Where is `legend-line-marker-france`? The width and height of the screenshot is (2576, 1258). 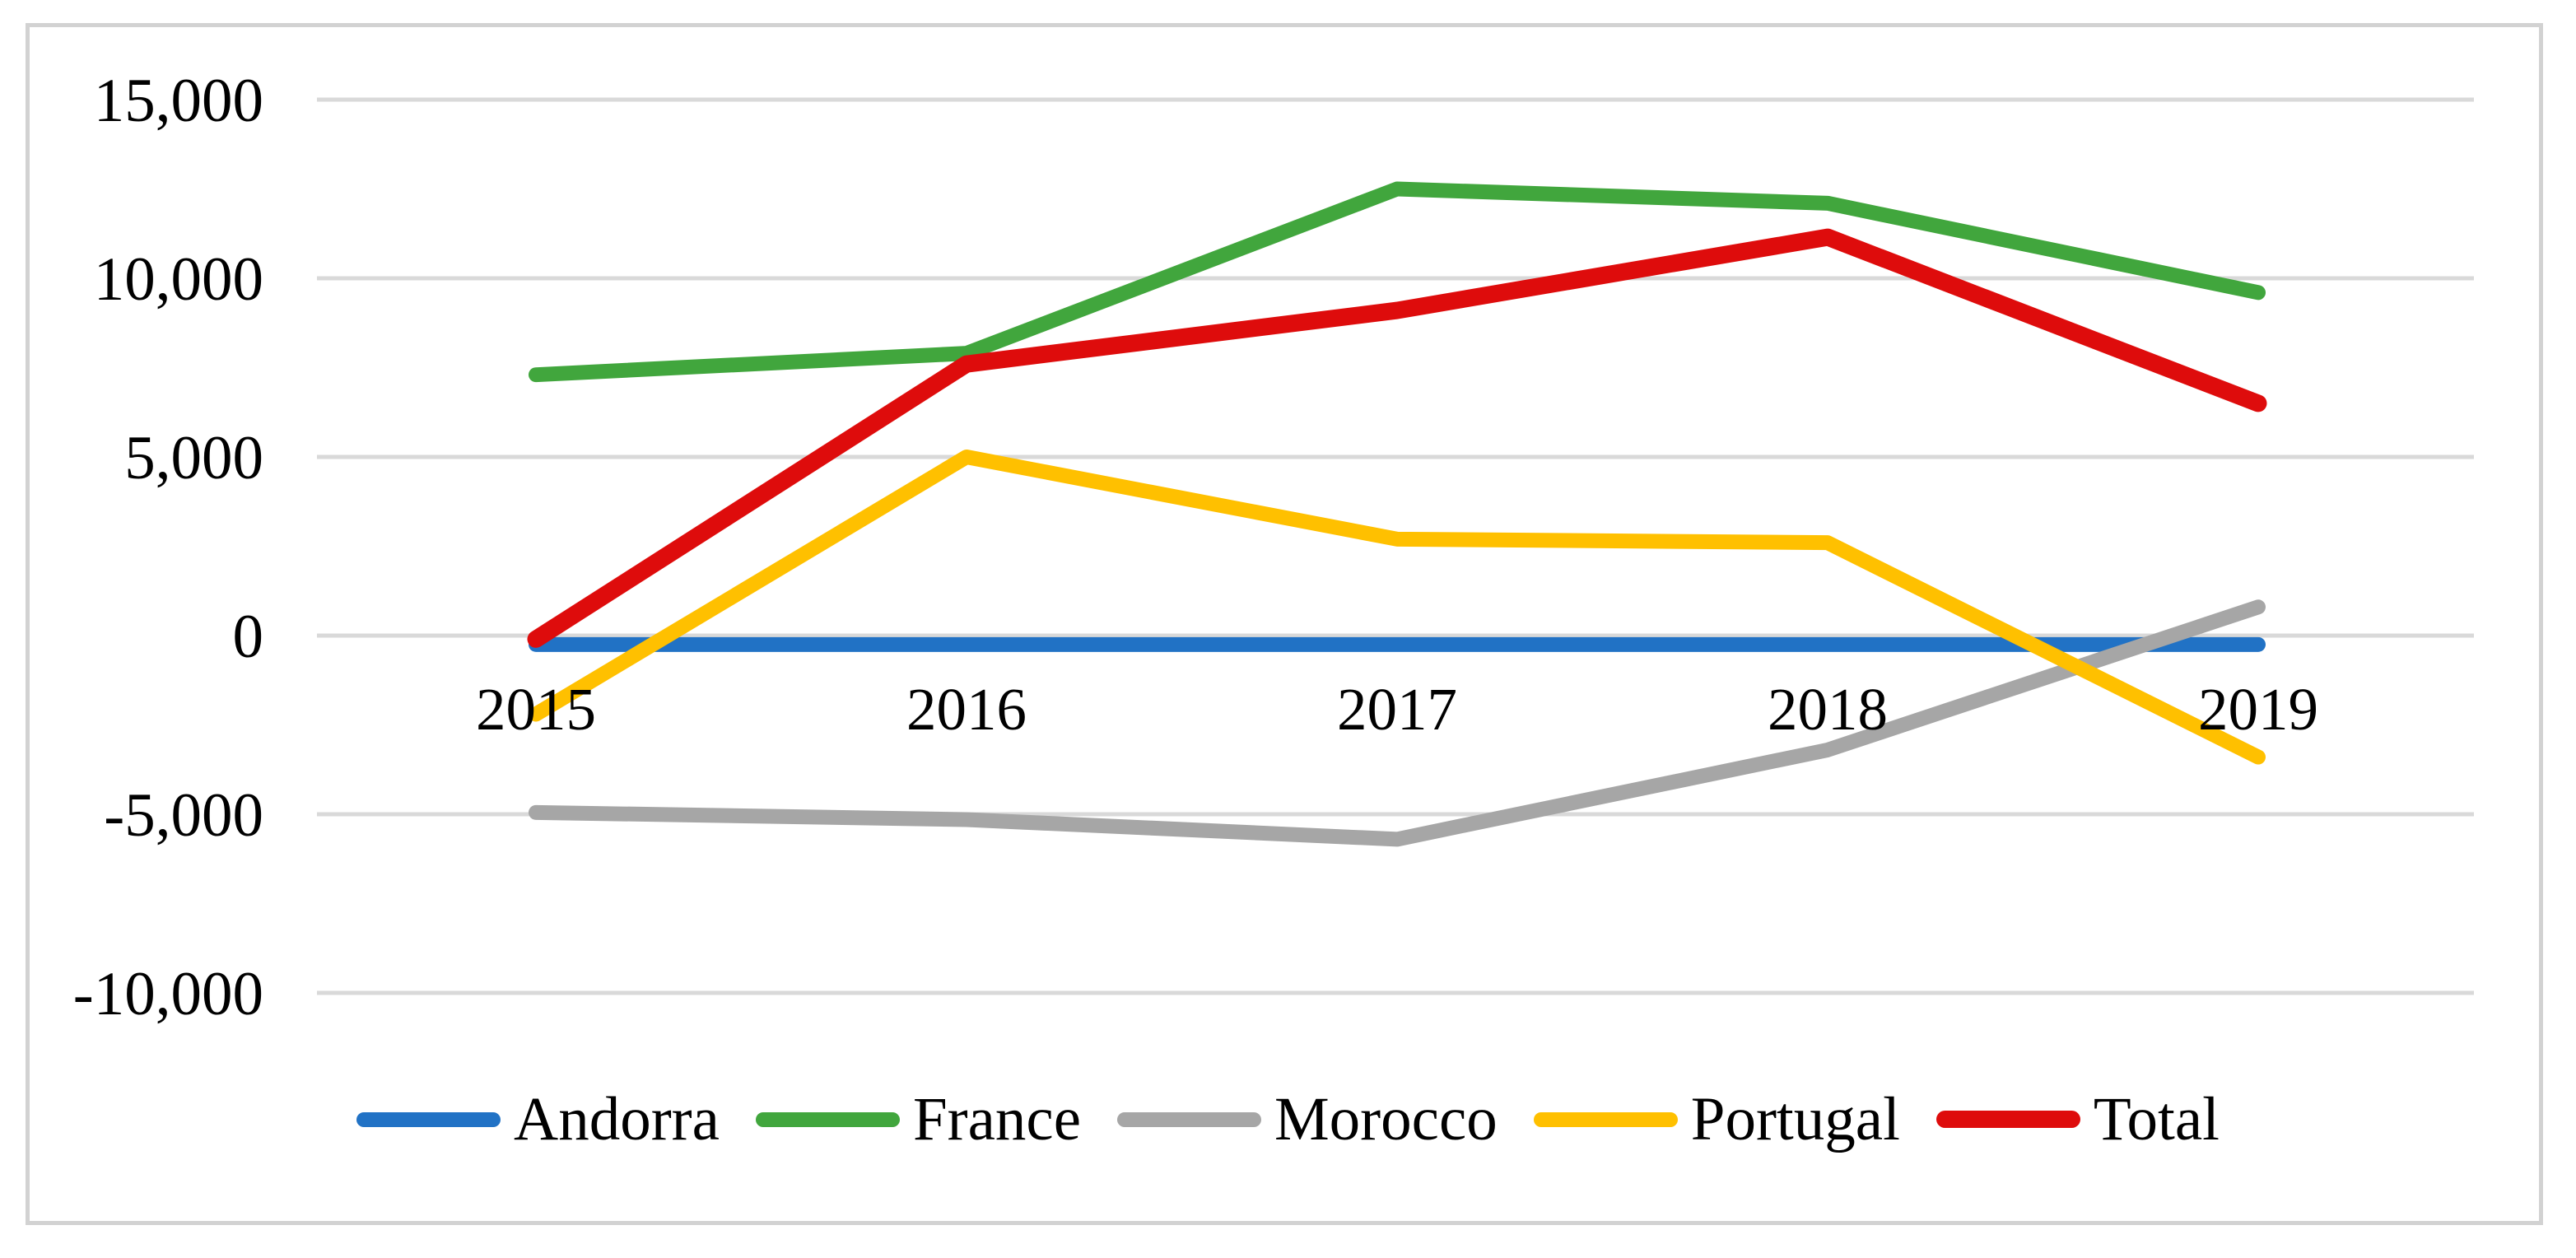
legend-line-marker-france is located at coordinates (827, 1119).